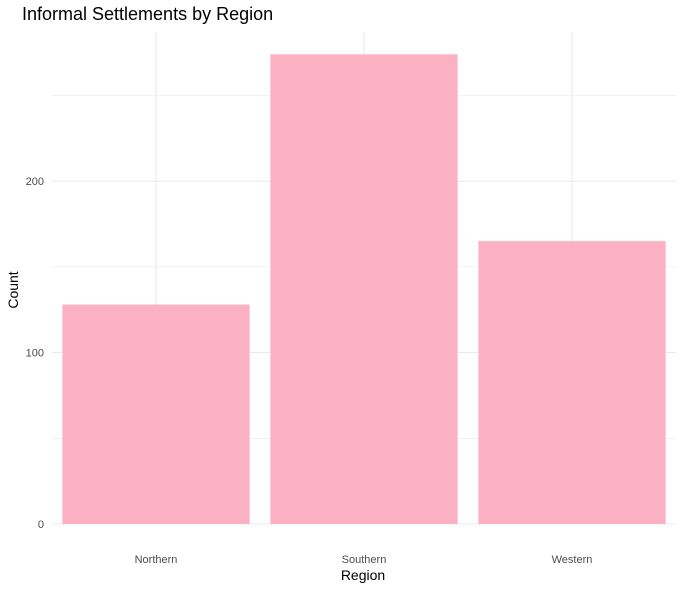 Image resolution: width=683 pixels, height=590 pixels. What do you see at coordinates (363, 575) in the screenshot?
I see `x-axis-title: Region` at bounding box center [363, 575].